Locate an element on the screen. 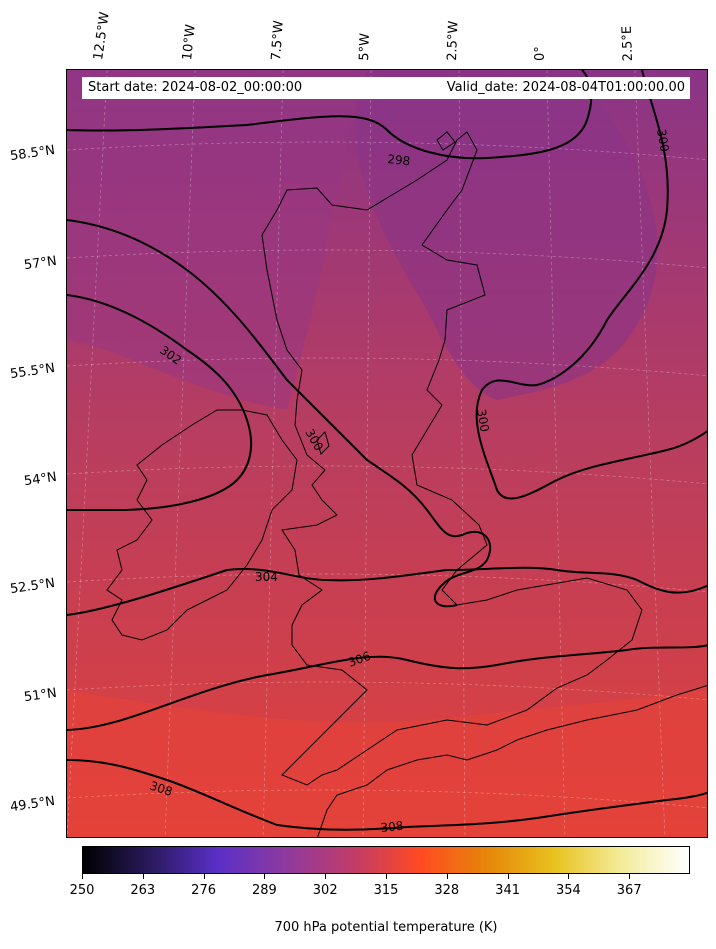  colorbar-tick-label: 276 is located at coordinates (204, 890).